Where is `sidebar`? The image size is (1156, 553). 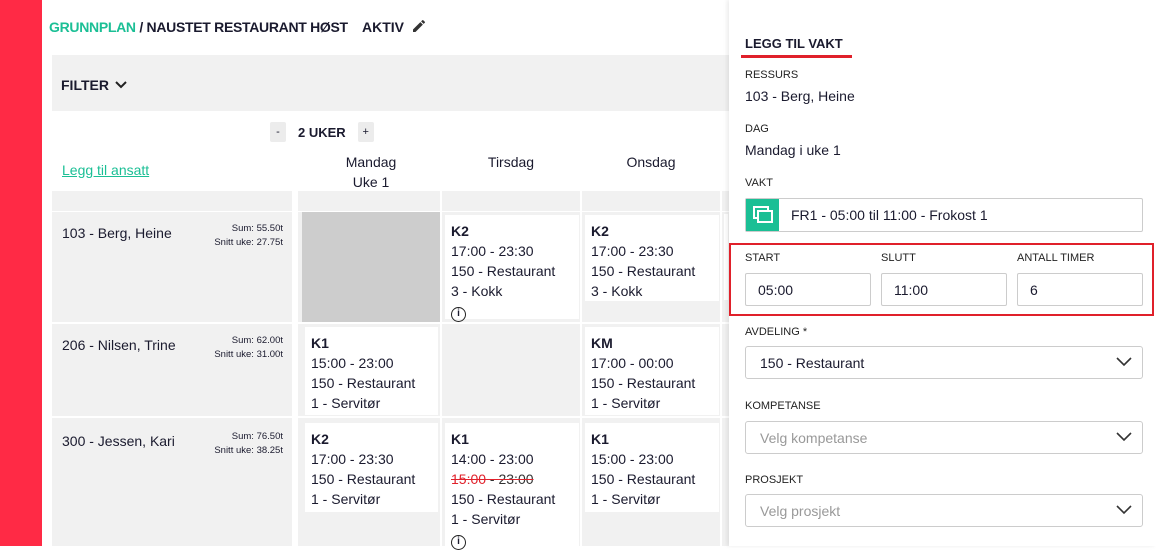
sidebar is located at coordinates (21, 273).